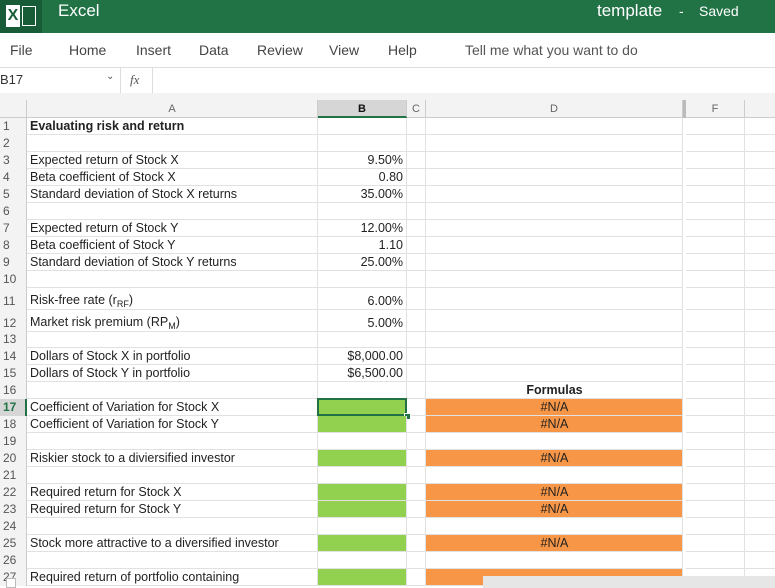 The height and width of the screenshot is (588, 775). What do you see at coordinates (362, 109) in the screenshot?
I see `column-header: B` at bounding box center [362, 109].